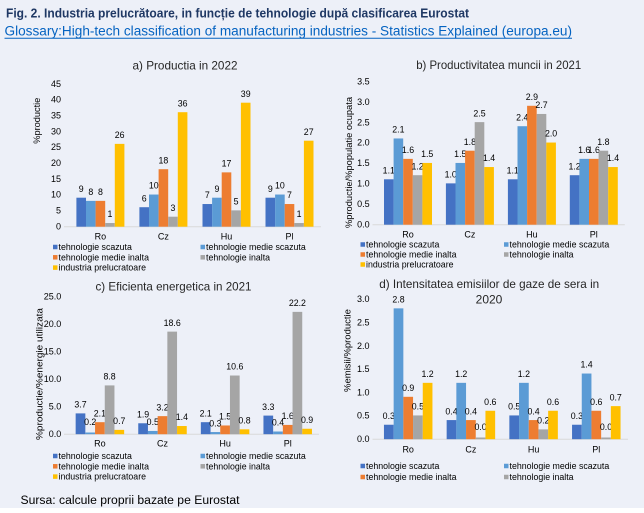  What do you see at coordinates (348, 350) in the screenshot?
I see `svg-text: %emisii/%productie` at bounding box center [348, 350].